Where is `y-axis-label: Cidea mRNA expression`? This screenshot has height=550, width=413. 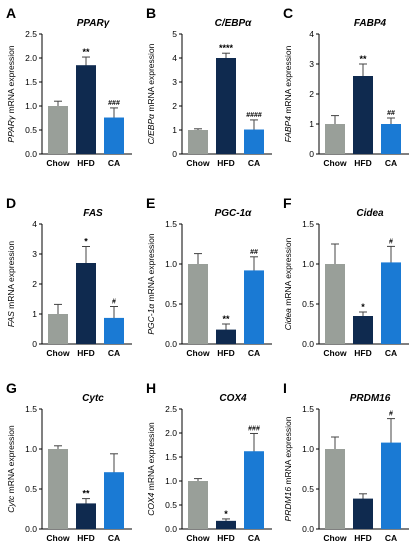
y-axis-label: Cidea mRNA expression is located at coordinates (288, 283).